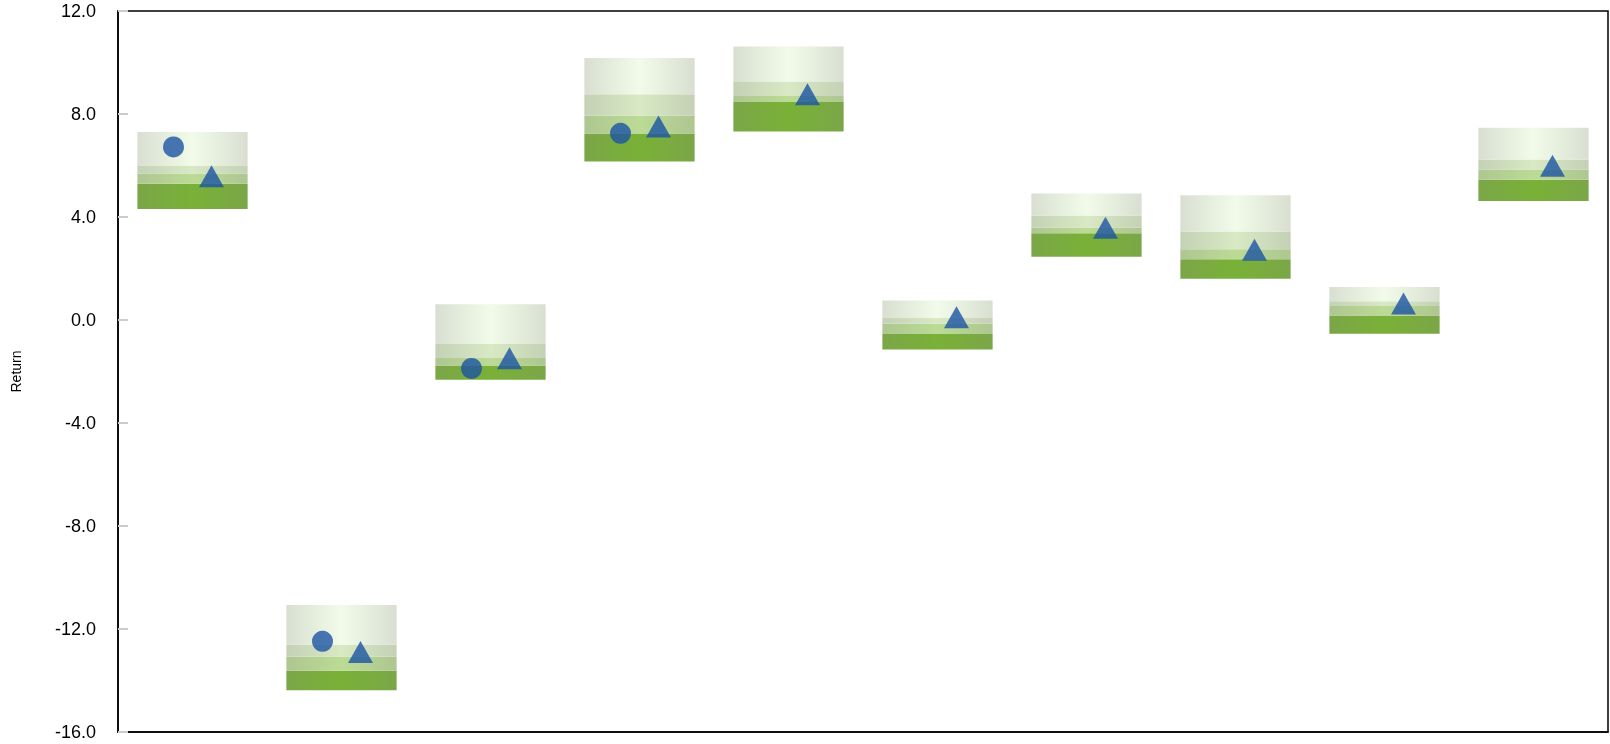 Image resolution: width=1610 pixels, height=744 pixels. What do you see at coordinates (83, 114) in the screenshot?
I see `y-tick-label: 8.0` at bounding box center [83, 114].